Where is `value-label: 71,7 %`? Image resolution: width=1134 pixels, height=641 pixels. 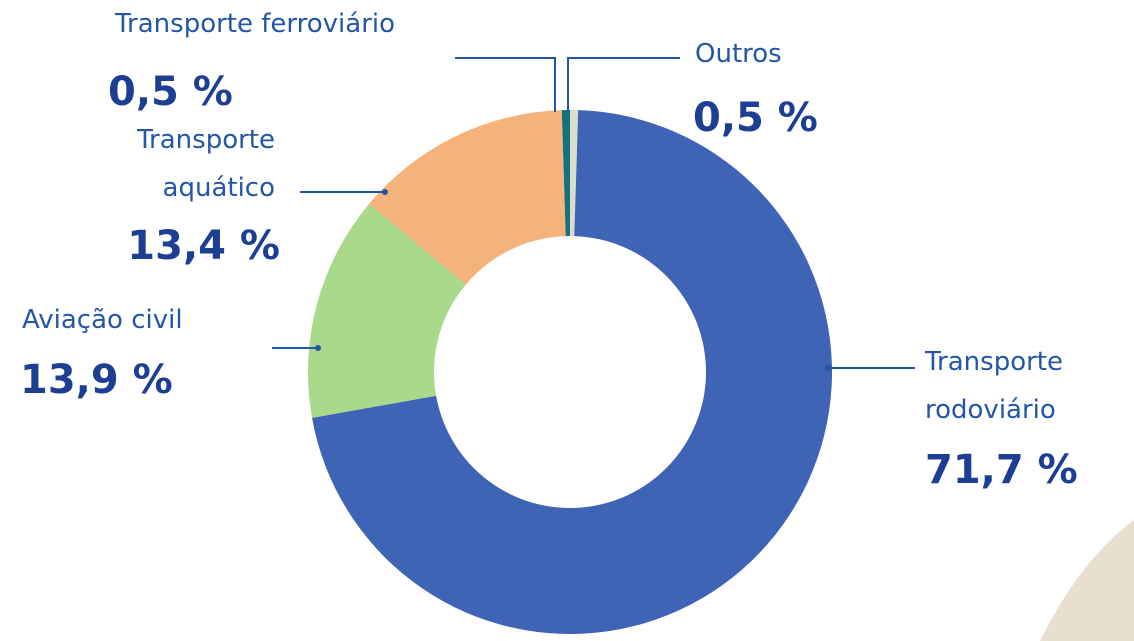
value-label: 71,7 % is located at coordinates (1001, 470).